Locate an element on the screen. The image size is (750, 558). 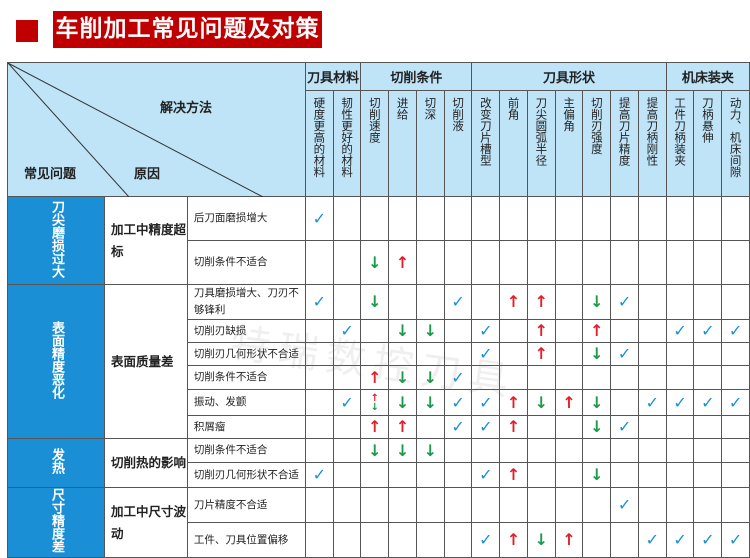
column-header: 提高刀柄刚性 is located at coordinates (652, 143).